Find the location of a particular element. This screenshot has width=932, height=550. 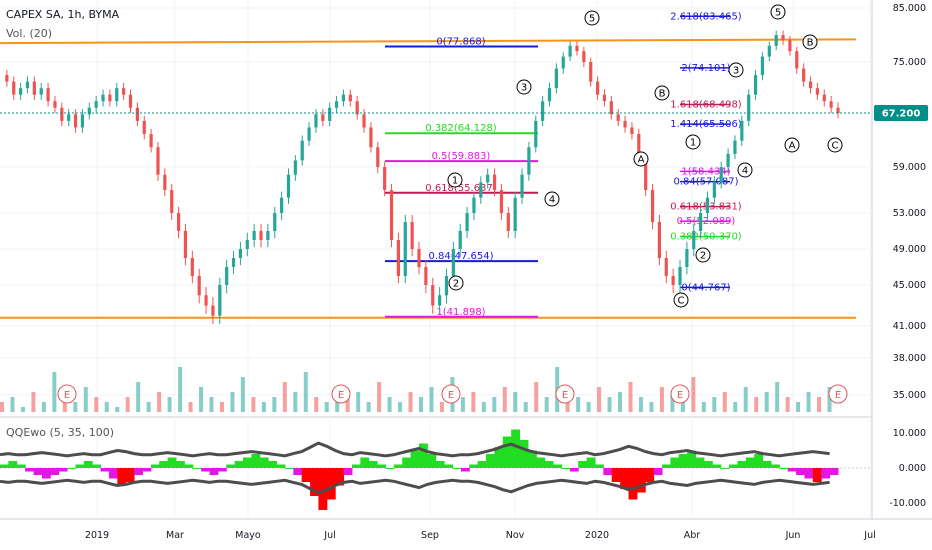

chart-title: CAPEX SA, 1h, BYMA is located at coordinates (63, 14).